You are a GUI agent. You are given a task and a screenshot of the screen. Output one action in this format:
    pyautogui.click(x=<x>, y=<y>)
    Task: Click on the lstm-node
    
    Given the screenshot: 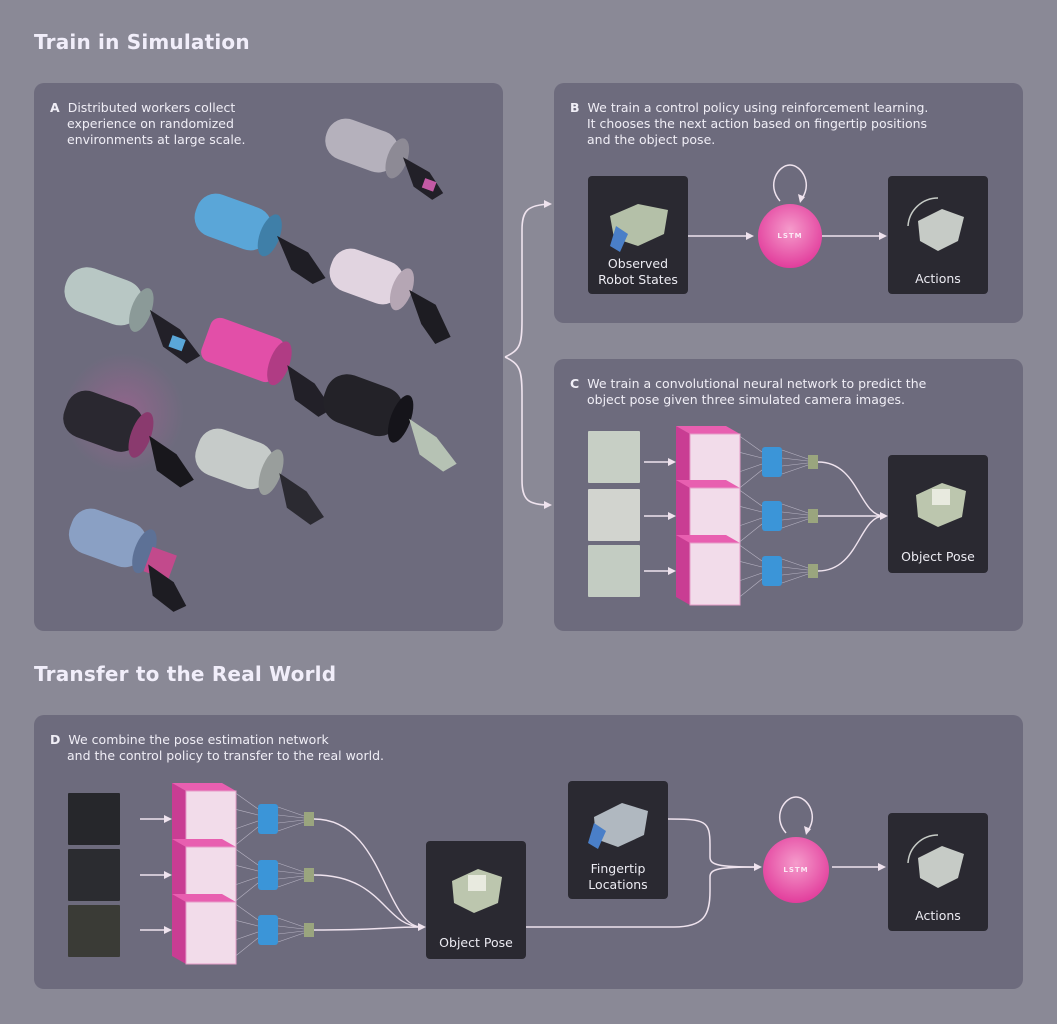 What is the action you would take?
    pyautogui.click(x=790, y=236)
    